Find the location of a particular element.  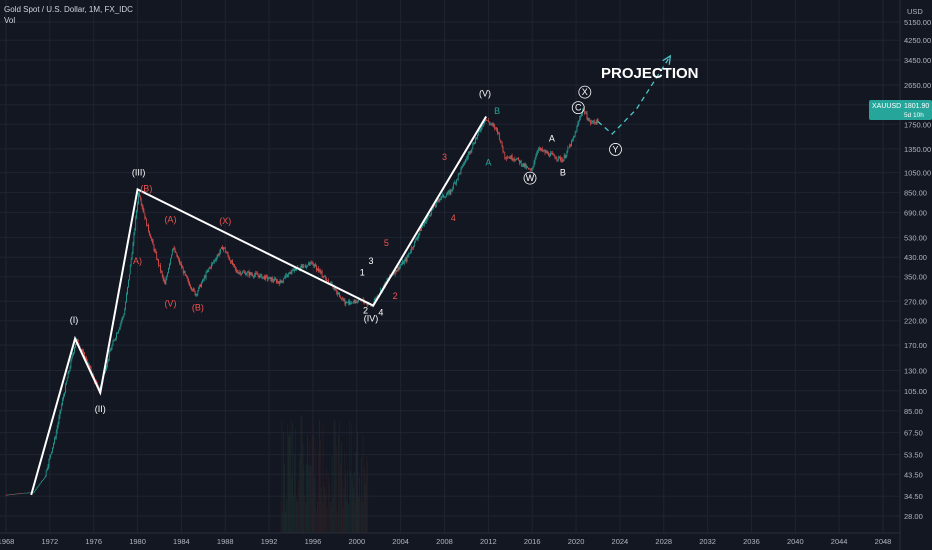

price-tick-label: 270.00 is located at coordinates (915, 301).